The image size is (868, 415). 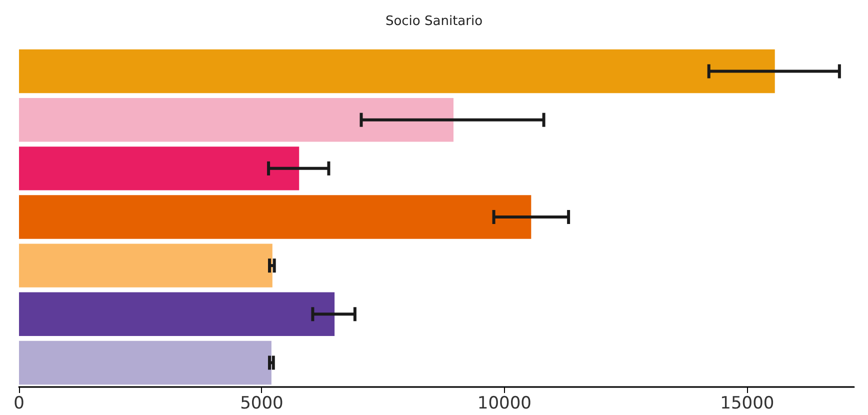 What do you see at coordinates (504, 404) in the screenshot?
I see `x-tick-label: 10000` at bounding box center [504, 404].